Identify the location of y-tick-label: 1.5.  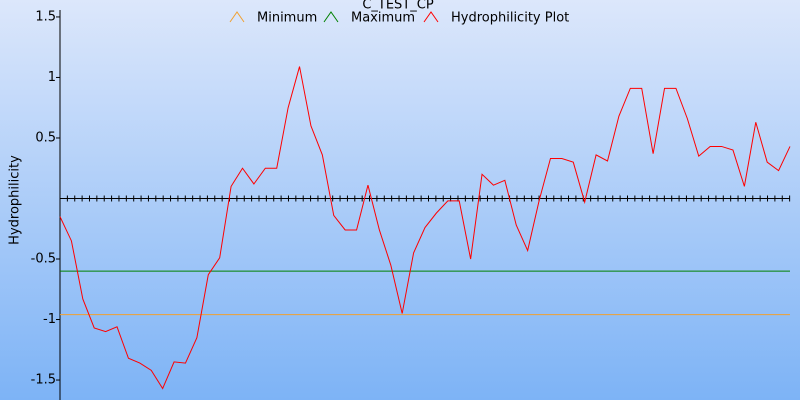
(45, 16).